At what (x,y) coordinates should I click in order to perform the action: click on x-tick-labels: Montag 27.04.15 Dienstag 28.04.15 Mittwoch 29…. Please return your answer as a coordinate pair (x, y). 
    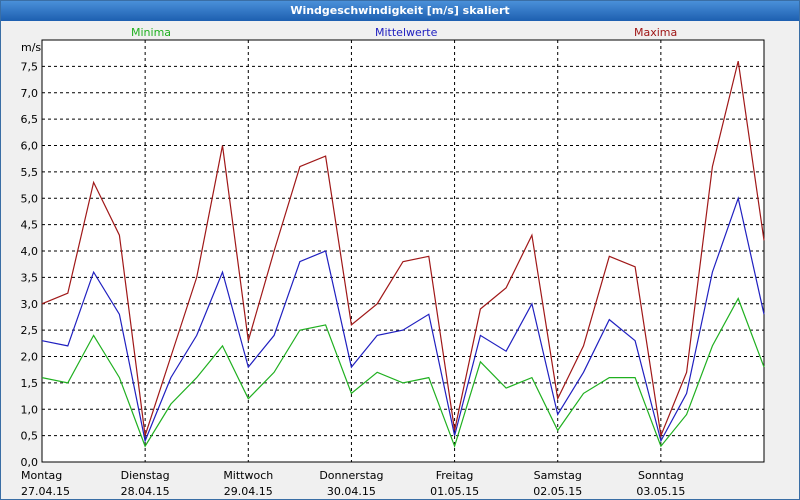
    Looking at the image, I should click on (353, 483).